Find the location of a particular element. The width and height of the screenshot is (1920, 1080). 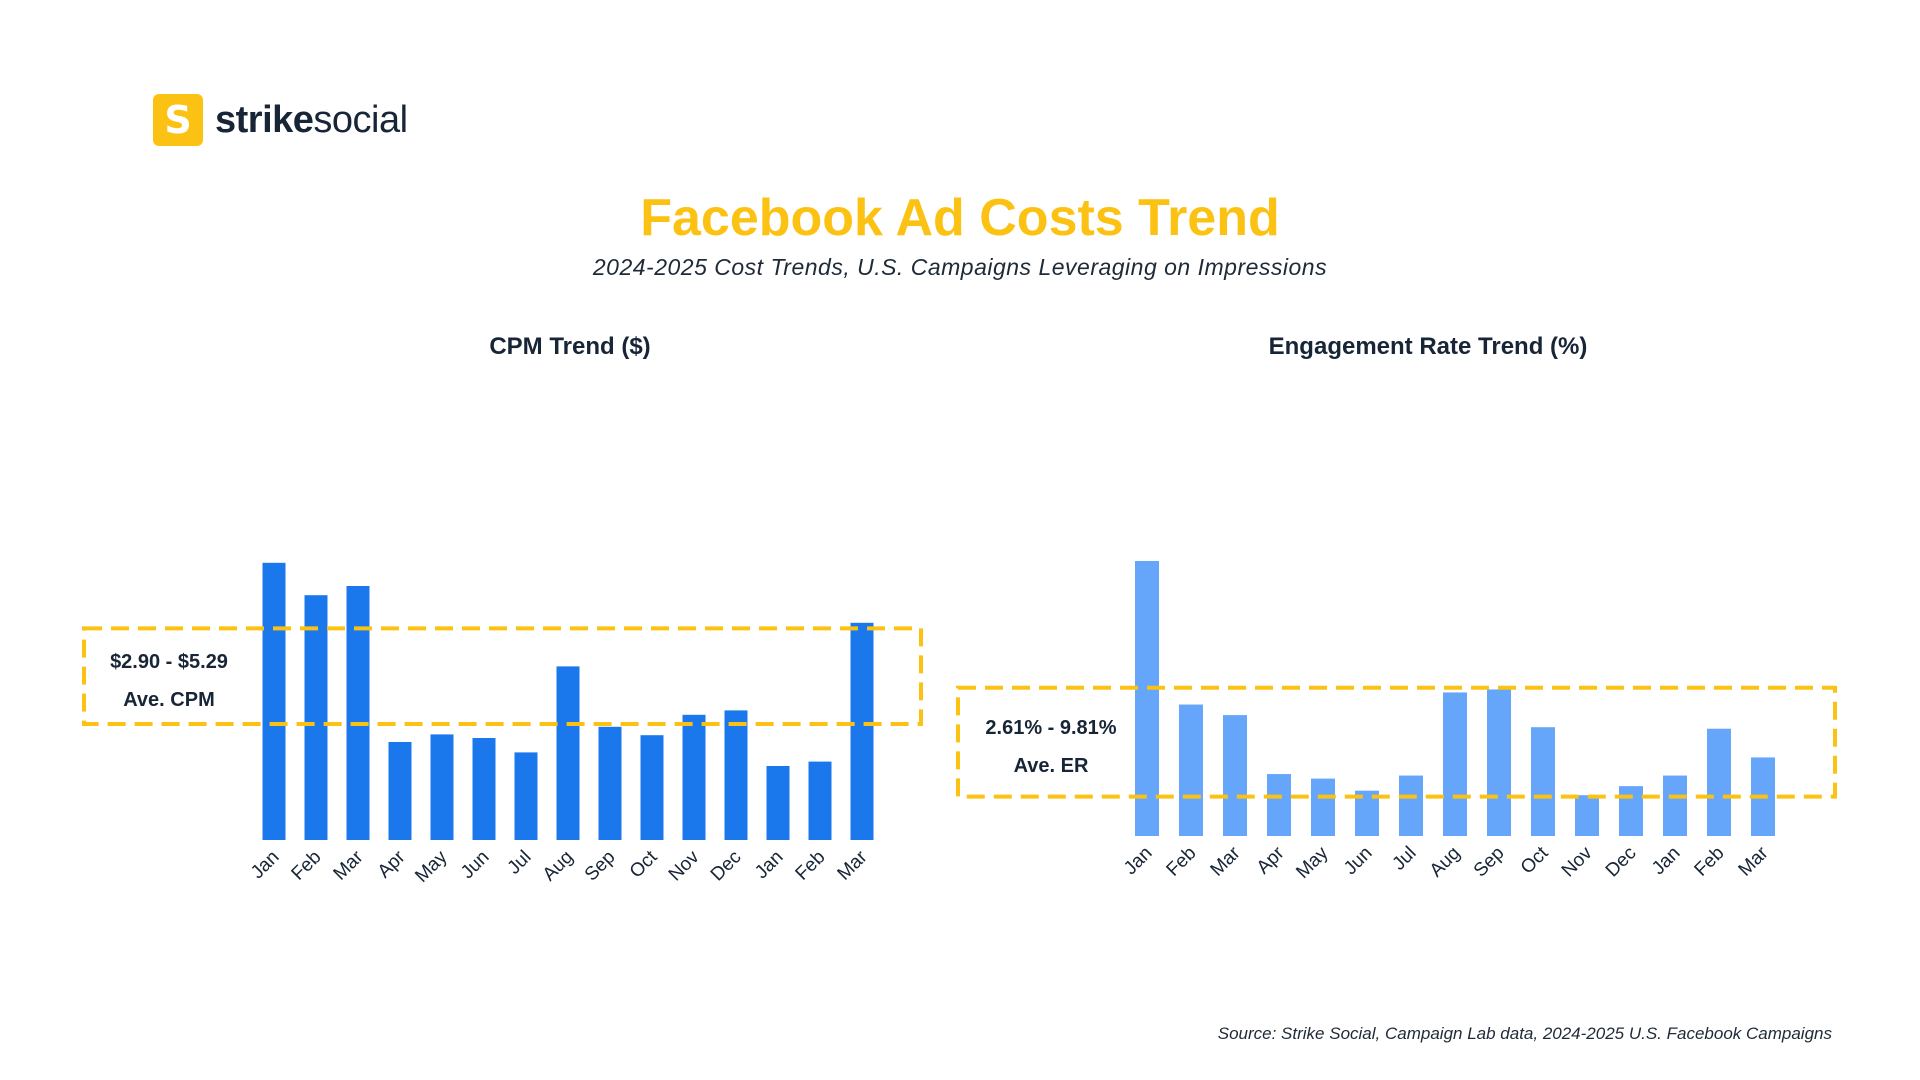

er-range-caption: Ave. ER is located at coordinates (1051, 766).